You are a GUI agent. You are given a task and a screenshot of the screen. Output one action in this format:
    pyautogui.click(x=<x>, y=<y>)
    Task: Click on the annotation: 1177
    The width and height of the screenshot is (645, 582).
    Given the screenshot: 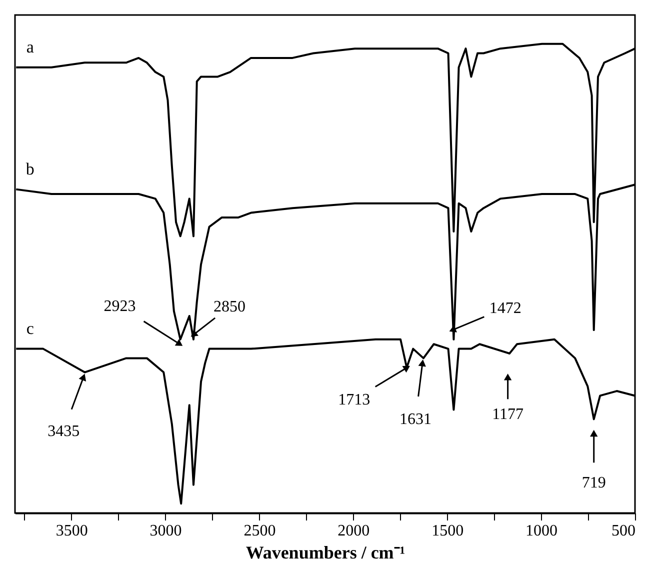 What is the action you would take?
    pyautogui.click(x=508, y=414)
    